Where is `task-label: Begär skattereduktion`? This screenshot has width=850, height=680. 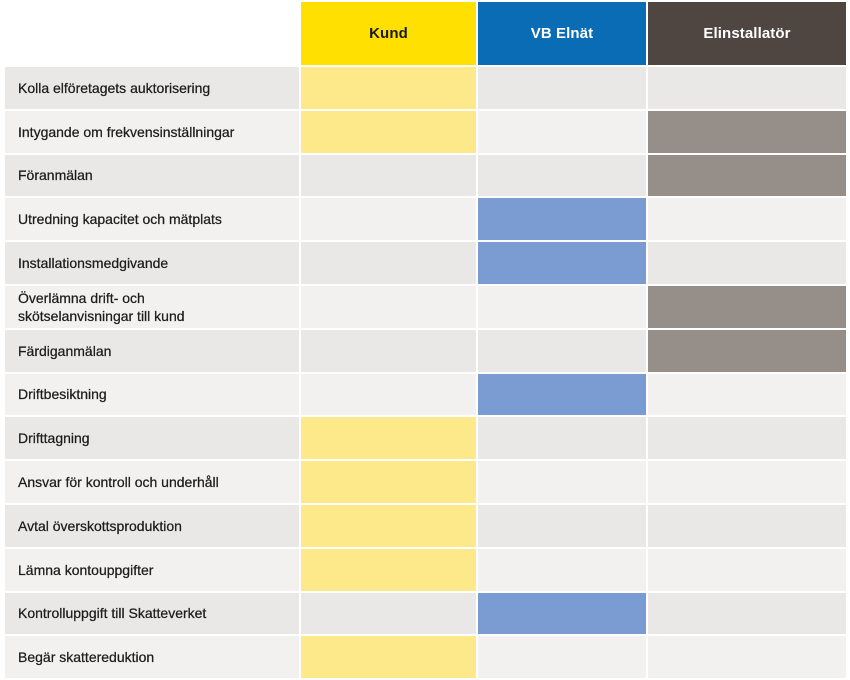
task-label: Begär skattereduktion is located at coordinates (152, 657).